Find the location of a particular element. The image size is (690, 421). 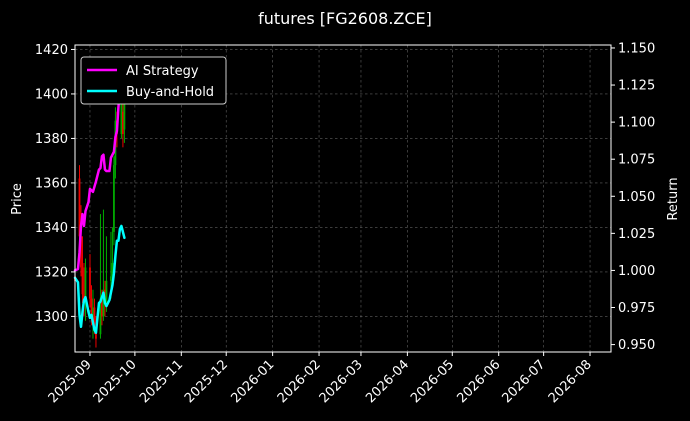

legend: AI Strategy Buy-and-Hold is located at coordinates (153, 80).